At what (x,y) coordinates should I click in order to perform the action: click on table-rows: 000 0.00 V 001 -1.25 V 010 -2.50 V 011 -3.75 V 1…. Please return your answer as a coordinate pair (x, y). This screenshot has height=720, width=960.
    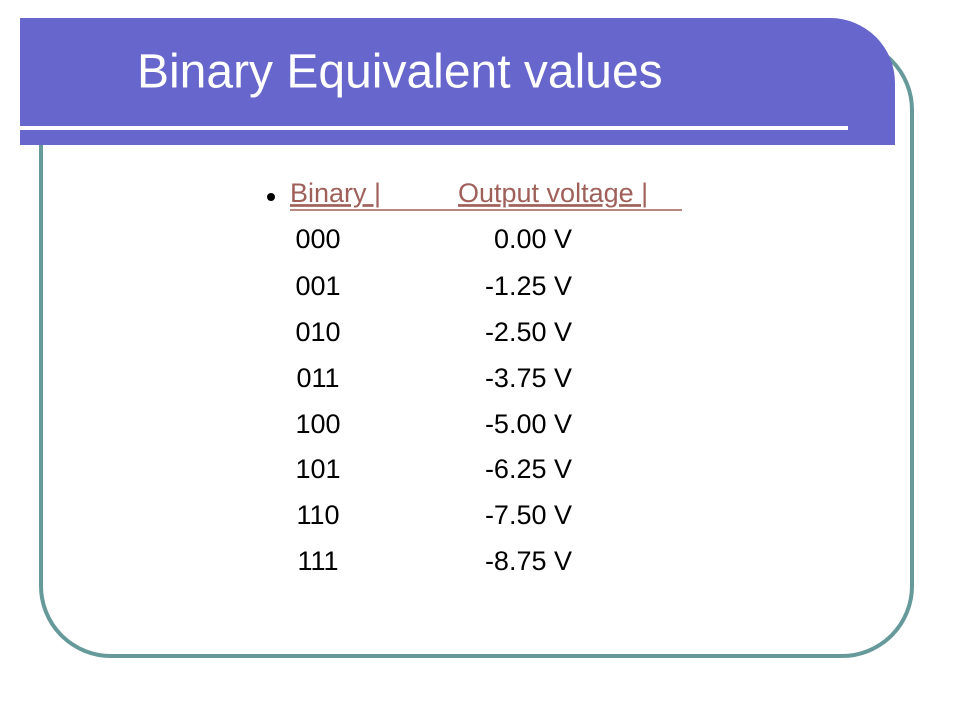
    Looking at the image, I should click on (433, 400).